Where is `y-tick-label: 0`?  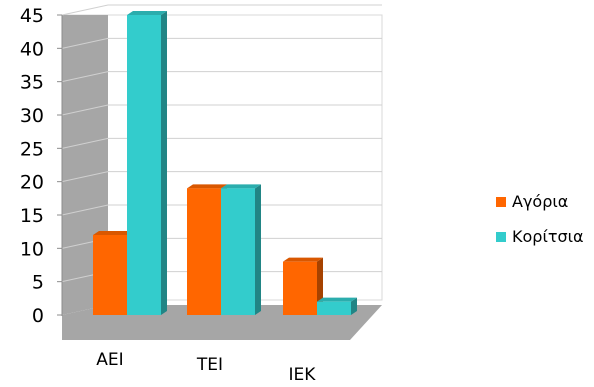
y-tick-label: 0 is located at coordinates (38, 316).